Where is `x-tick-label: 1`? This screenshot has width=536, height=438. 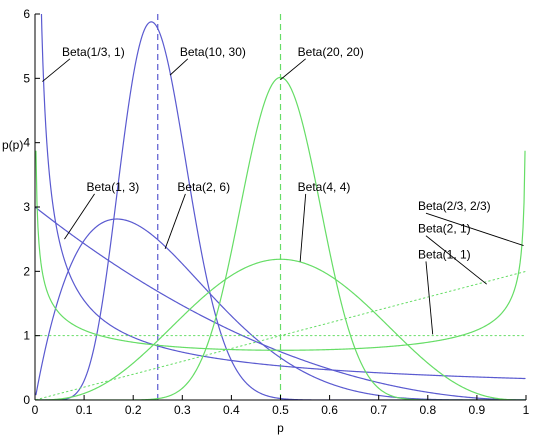 x-tick-label: 1 is located at coordinates (526, 410).